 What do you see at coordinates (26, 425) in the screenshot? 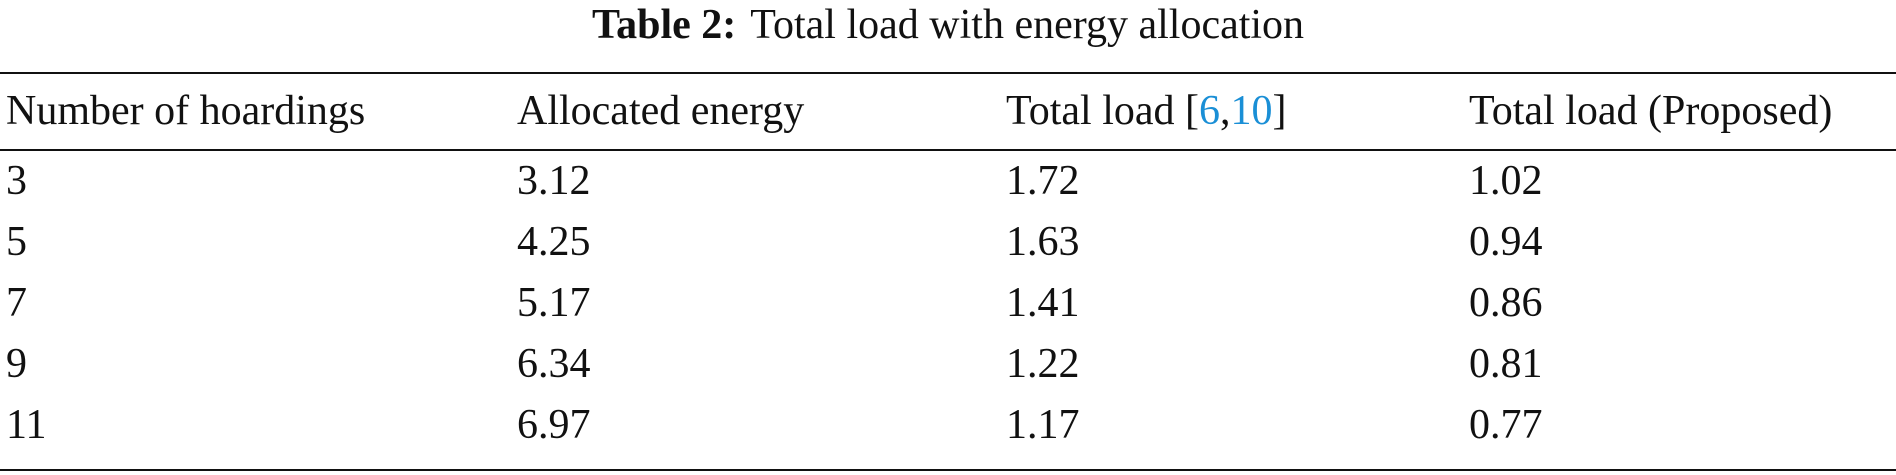
I see `cell-hoardings: 11` at bounding box center [26, 425].